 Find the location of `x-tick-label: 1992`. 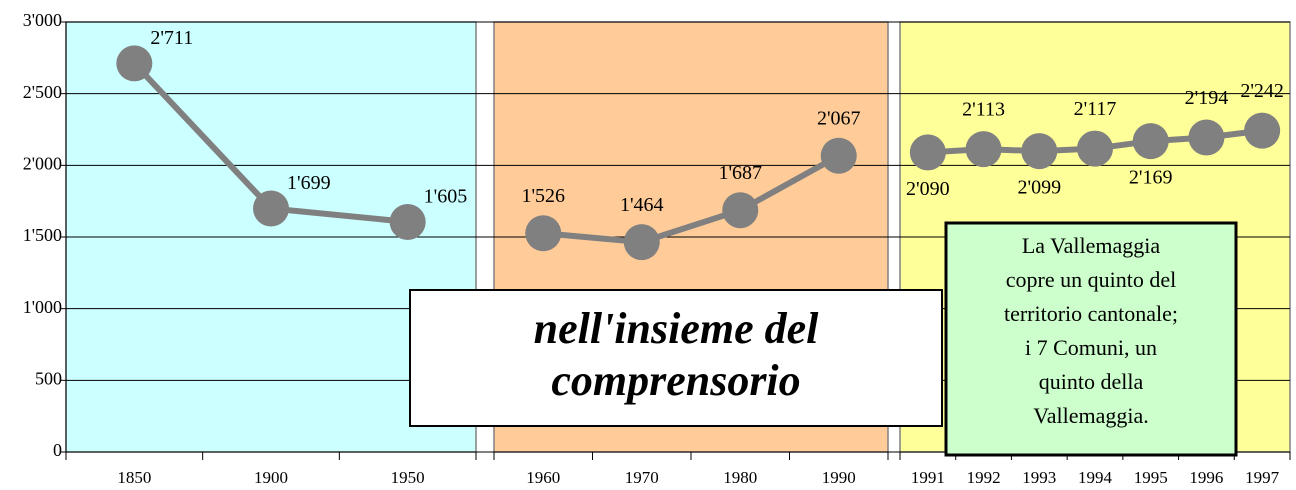

x-tick-label: 1992 is located at coordinates (984, 477).